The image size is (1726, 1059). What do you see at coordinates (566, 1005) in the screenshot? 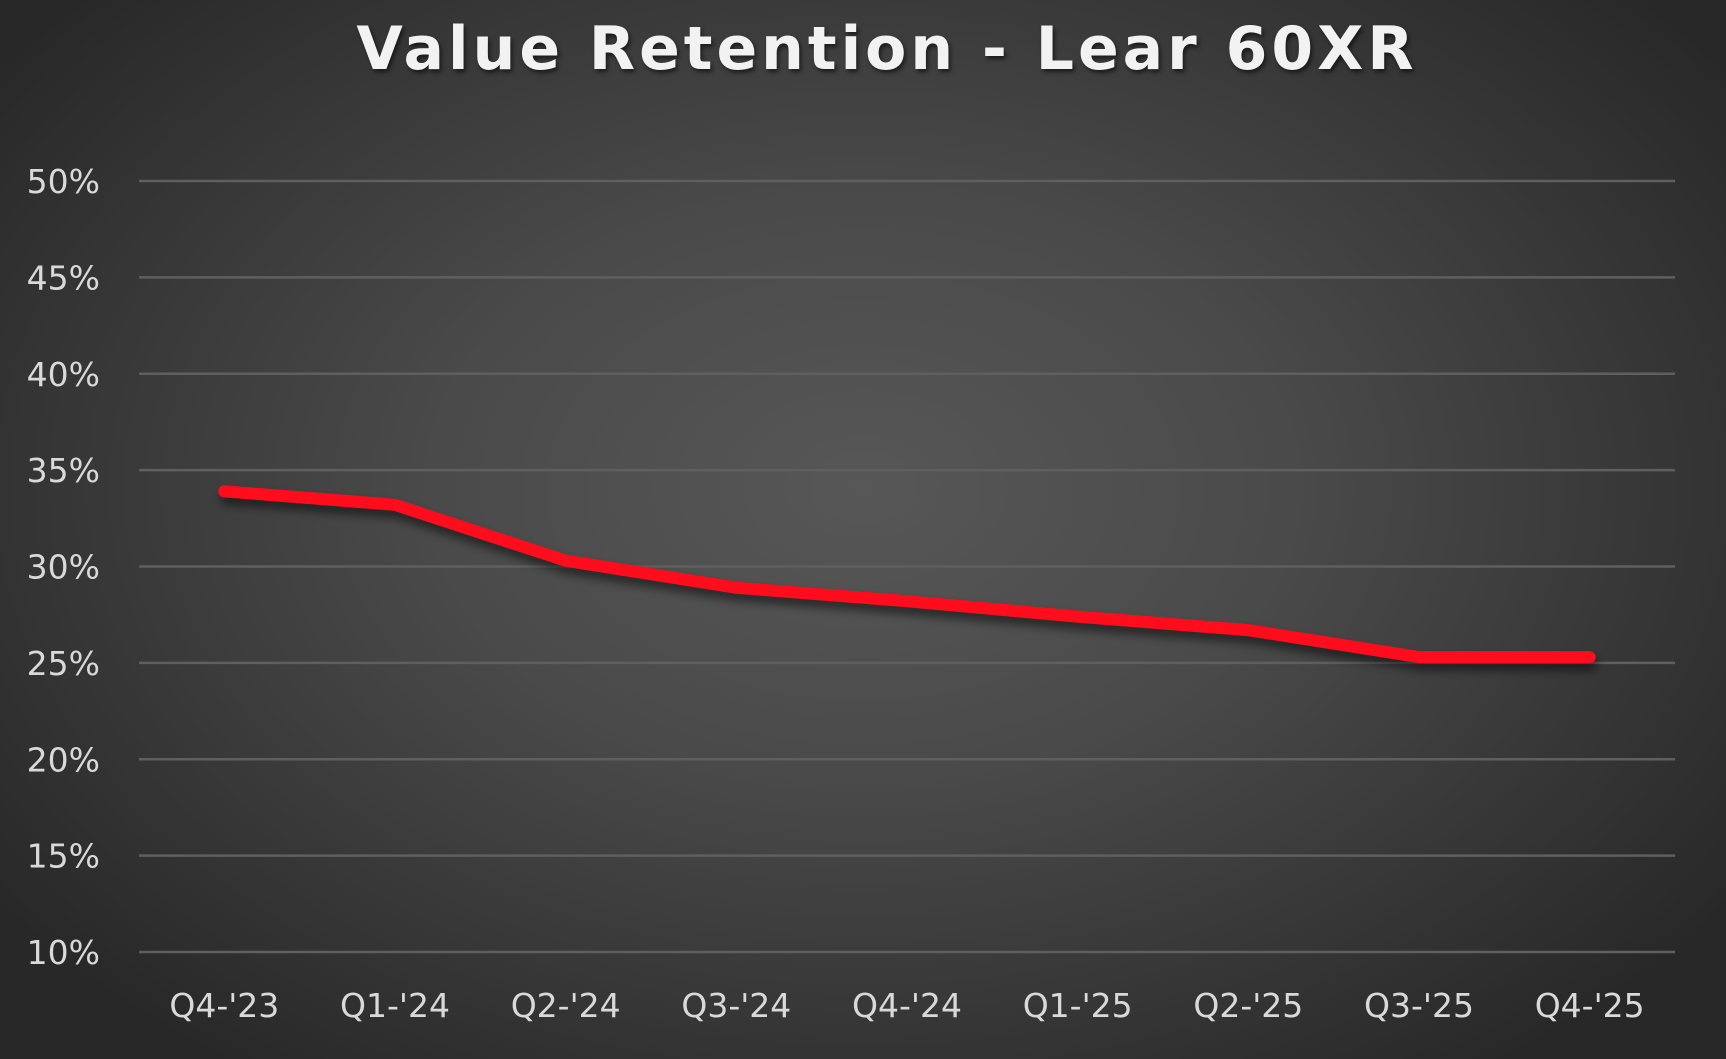
I see `x-tick-label: Q2-'24` at bounding box center [566, 1005].